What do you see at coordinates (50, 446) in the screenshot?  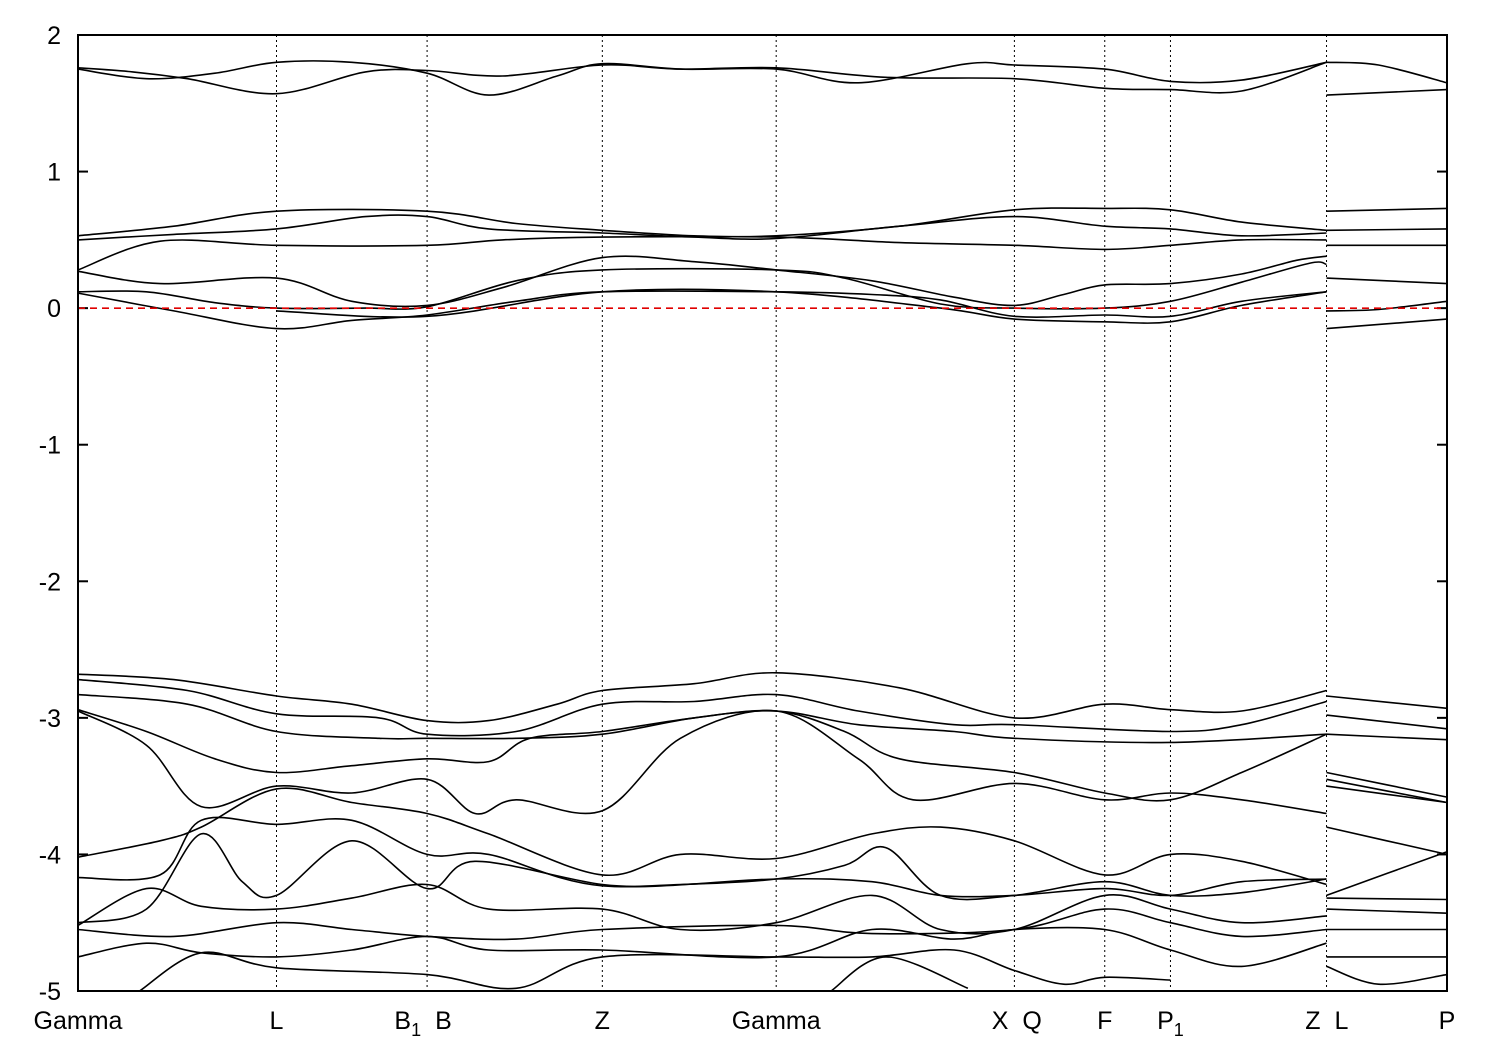 I see `y-tick-label: -1` at bounding box center [50, 446].